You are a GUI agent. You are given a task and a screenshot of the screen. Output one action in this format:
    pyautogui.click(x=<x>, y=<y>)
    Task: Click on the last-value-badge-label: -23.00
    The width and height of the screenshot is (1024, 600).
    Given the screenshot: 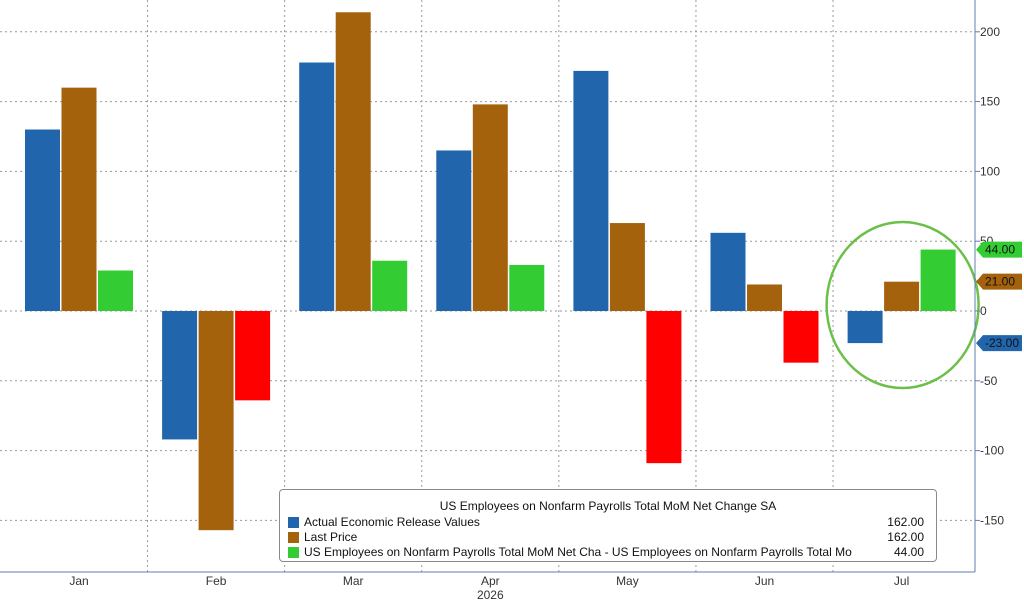 What is the action you would take?
    pyautogui.click(x=1002, y=343)
    